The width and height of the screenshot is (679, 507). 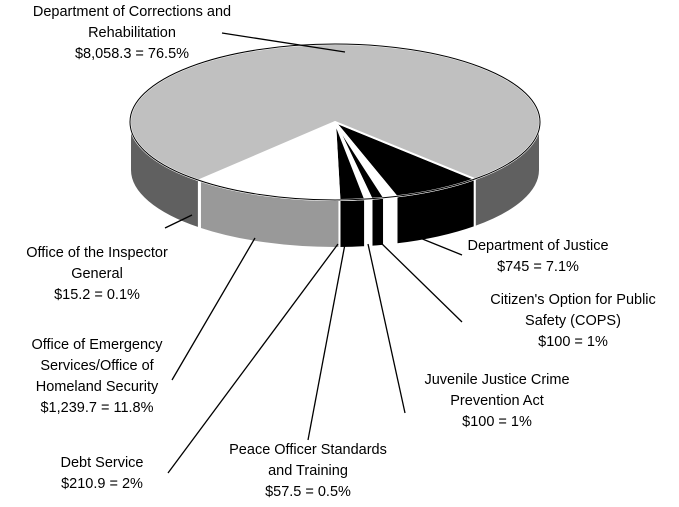 What do you see at coordinates (97, 408) in the screenshot?
I see `value-label: $1,239.7 = 11.8%` at bounding box center [97, 408].